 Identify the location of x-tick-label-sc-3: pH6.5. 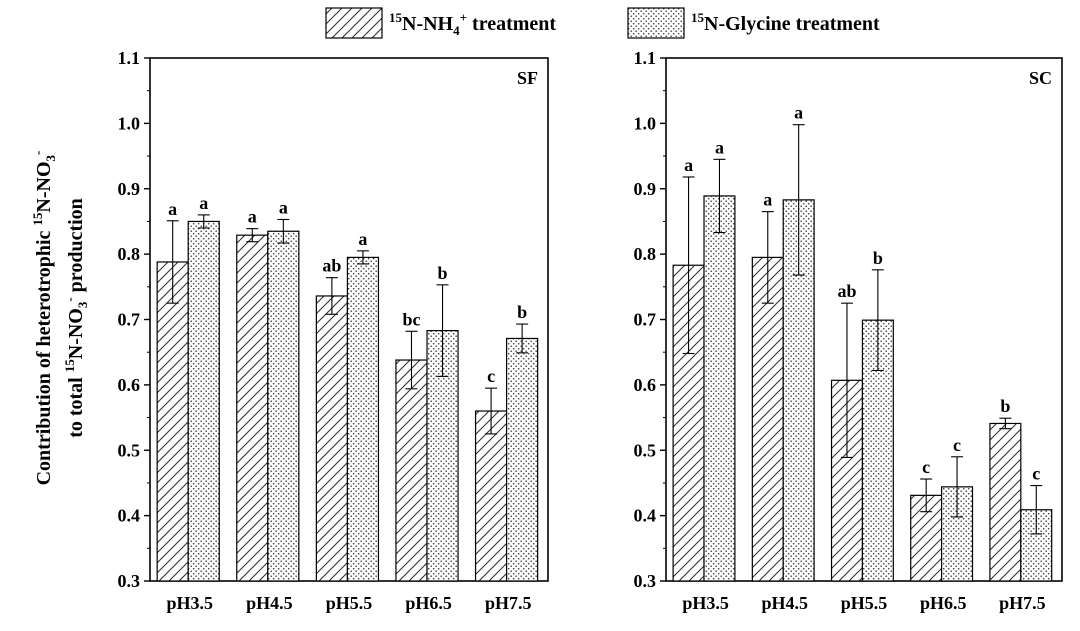
(943, 603).